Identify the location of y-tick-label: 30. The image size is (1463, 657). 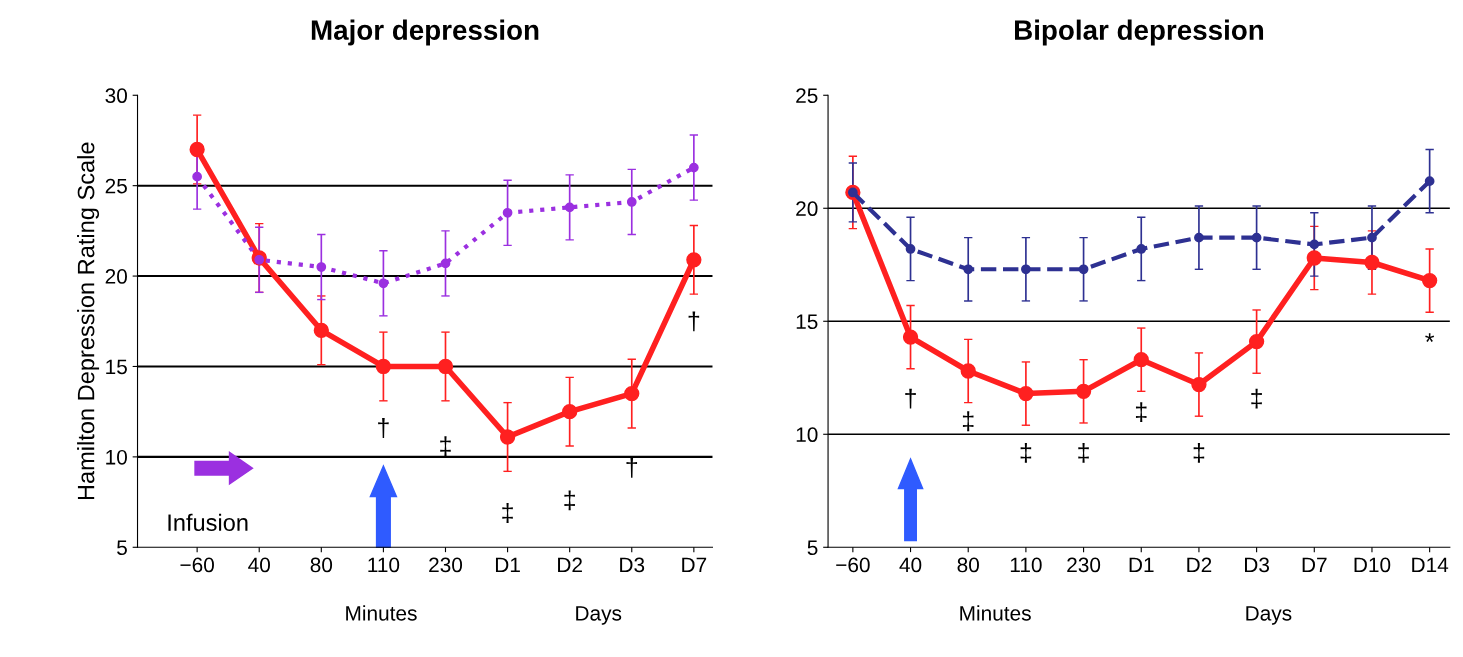
(116, 96).